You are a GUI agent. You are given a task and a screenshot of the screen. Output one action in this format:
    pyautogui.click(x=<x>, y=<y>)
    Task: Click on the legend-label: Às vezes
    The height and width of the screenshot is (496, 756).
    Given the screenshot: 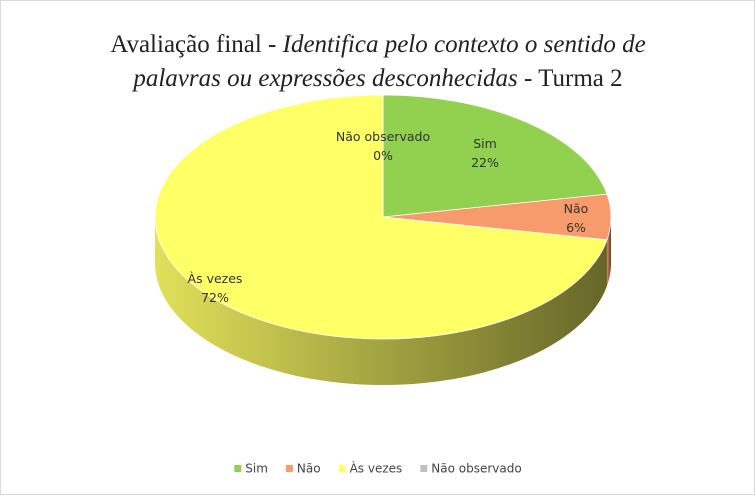 What is the action you would take?
    pyautogui.click(x=376, y=468)
    